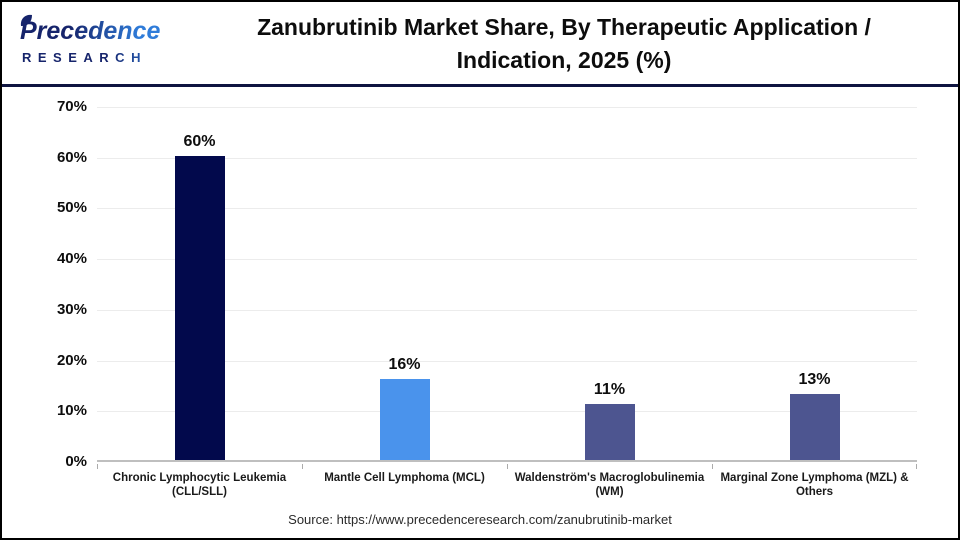 This screenshot has width=960, height=540. Describe the element at coordinates (564, 60) in the screenshot. I see `chart-title-line2: Indication, 2025 (%)` at that location.